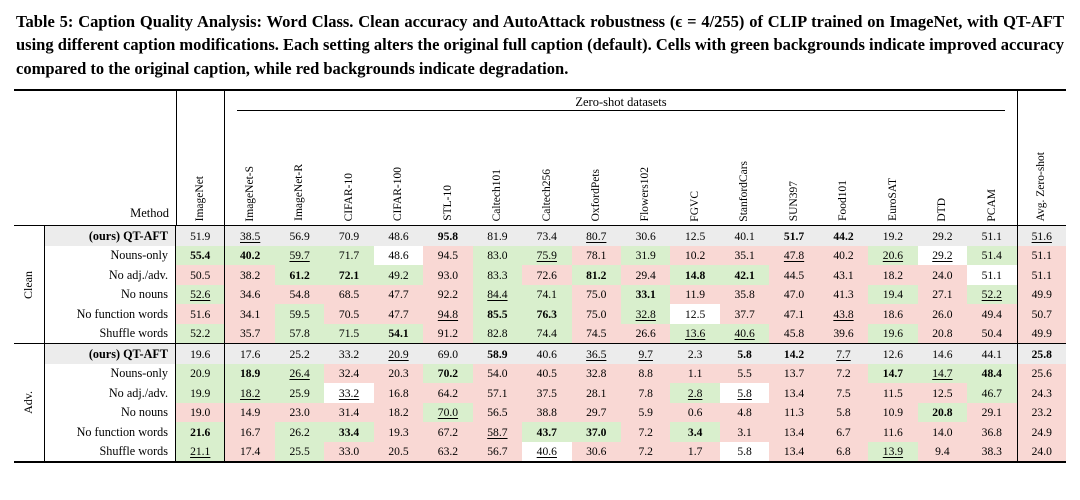  I want to click on value-cell: 16.7, so click(250, 432).